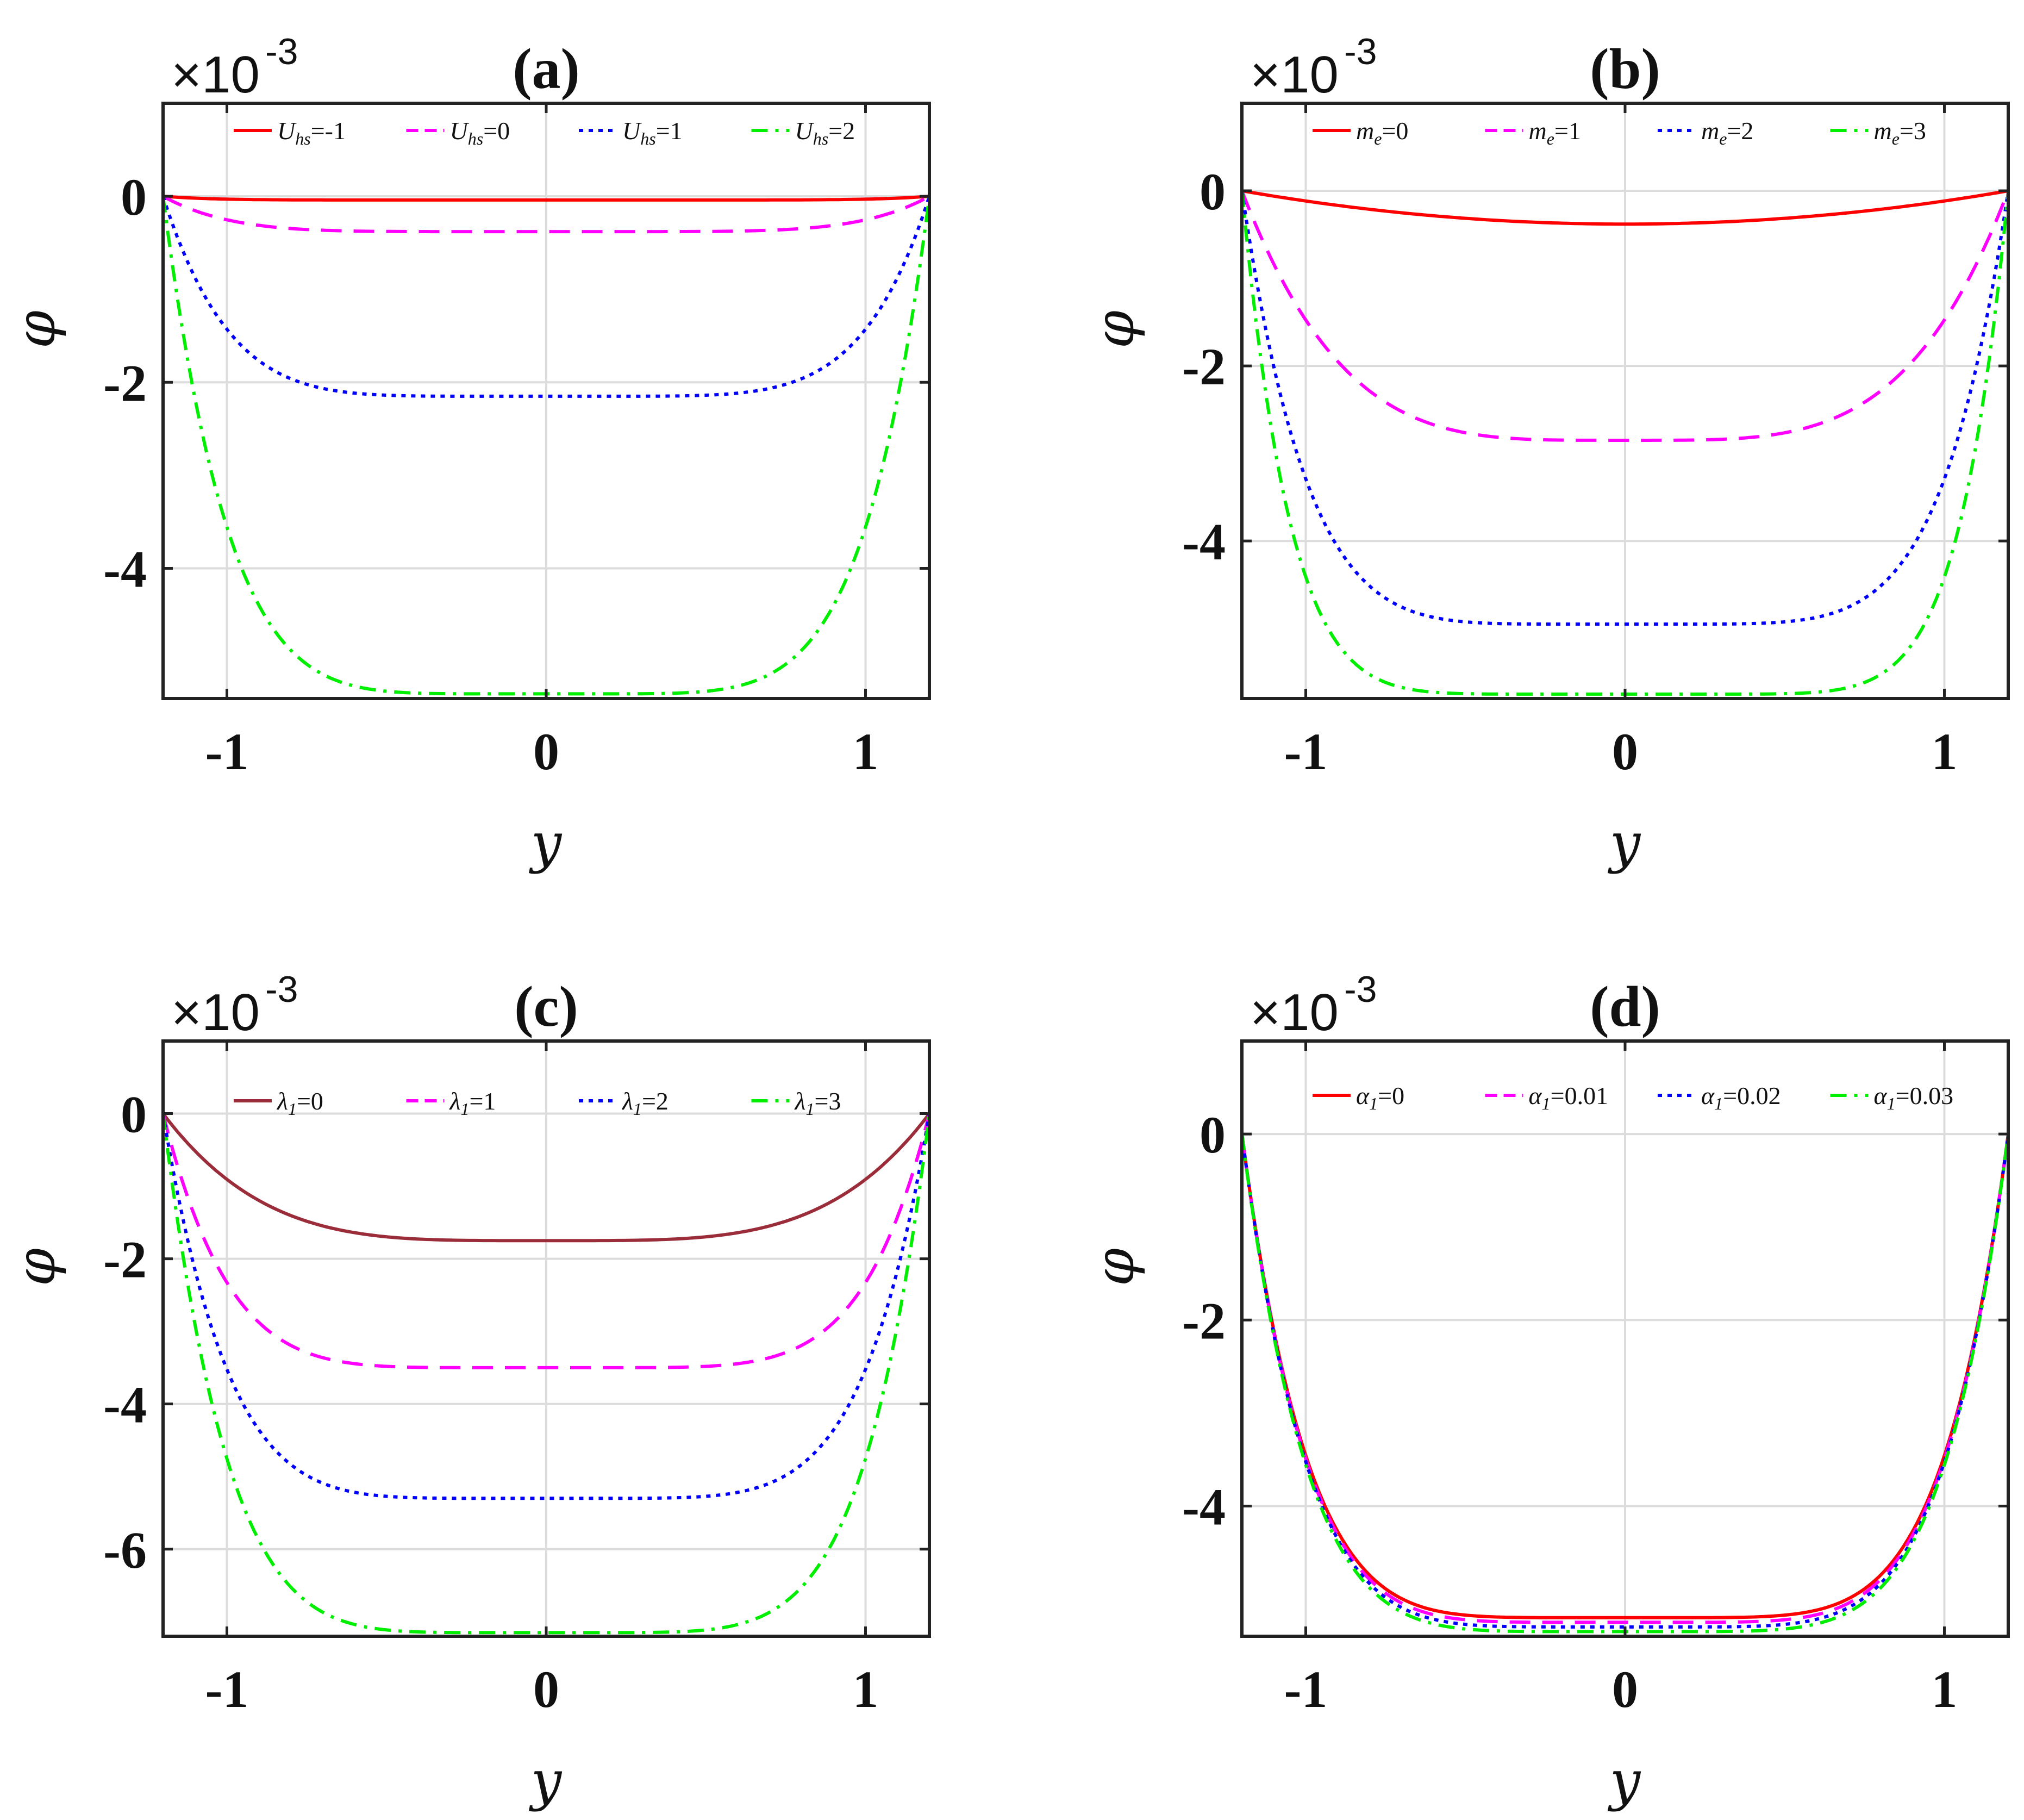  Describe the element at coordinates (1625, 69) in the screenshot. I see `chart-title: (b)` at that location.